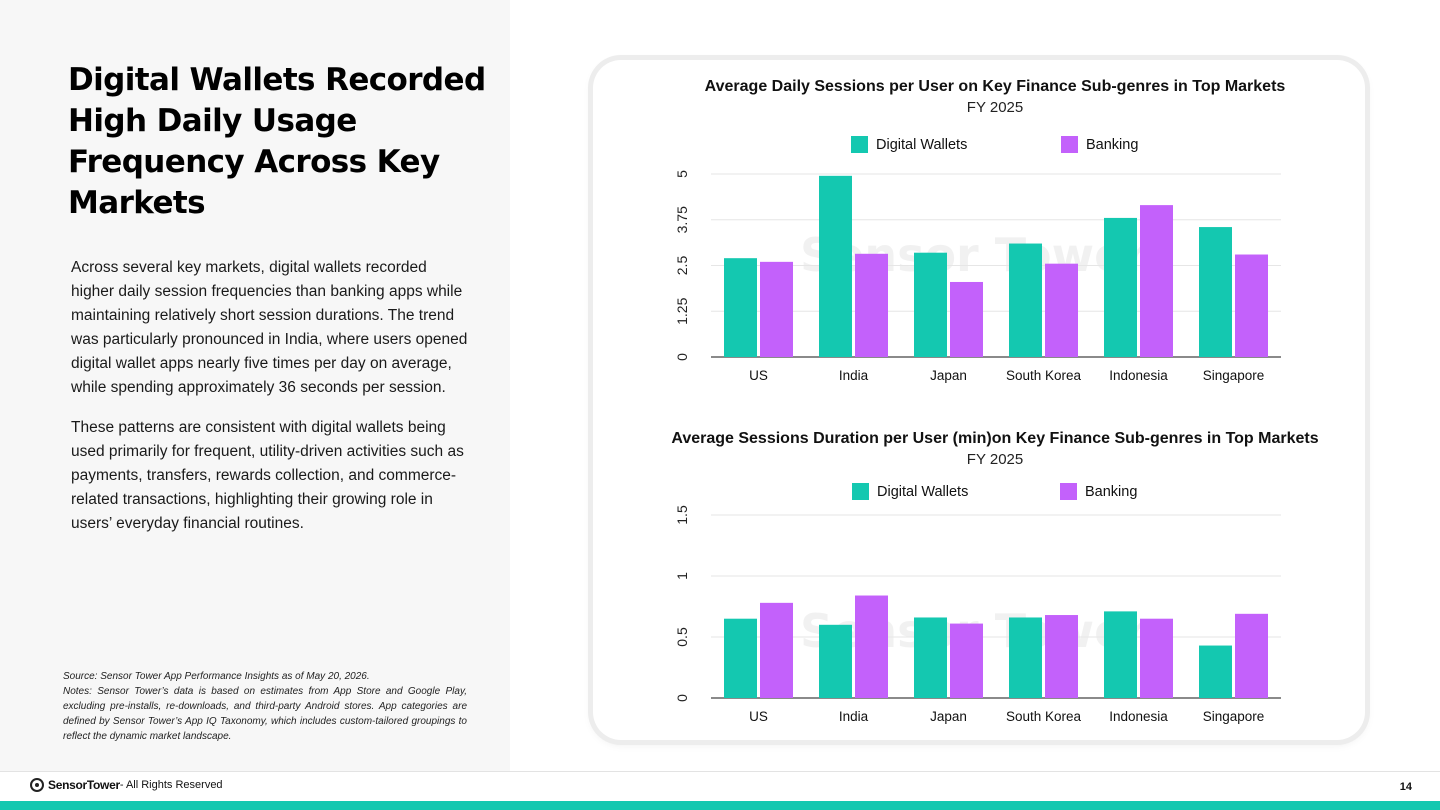  What do you see at coordinates (37, 785) in the screenshot?
I see `sensor-tower-logo-icon` at bounding box center [37, 785].